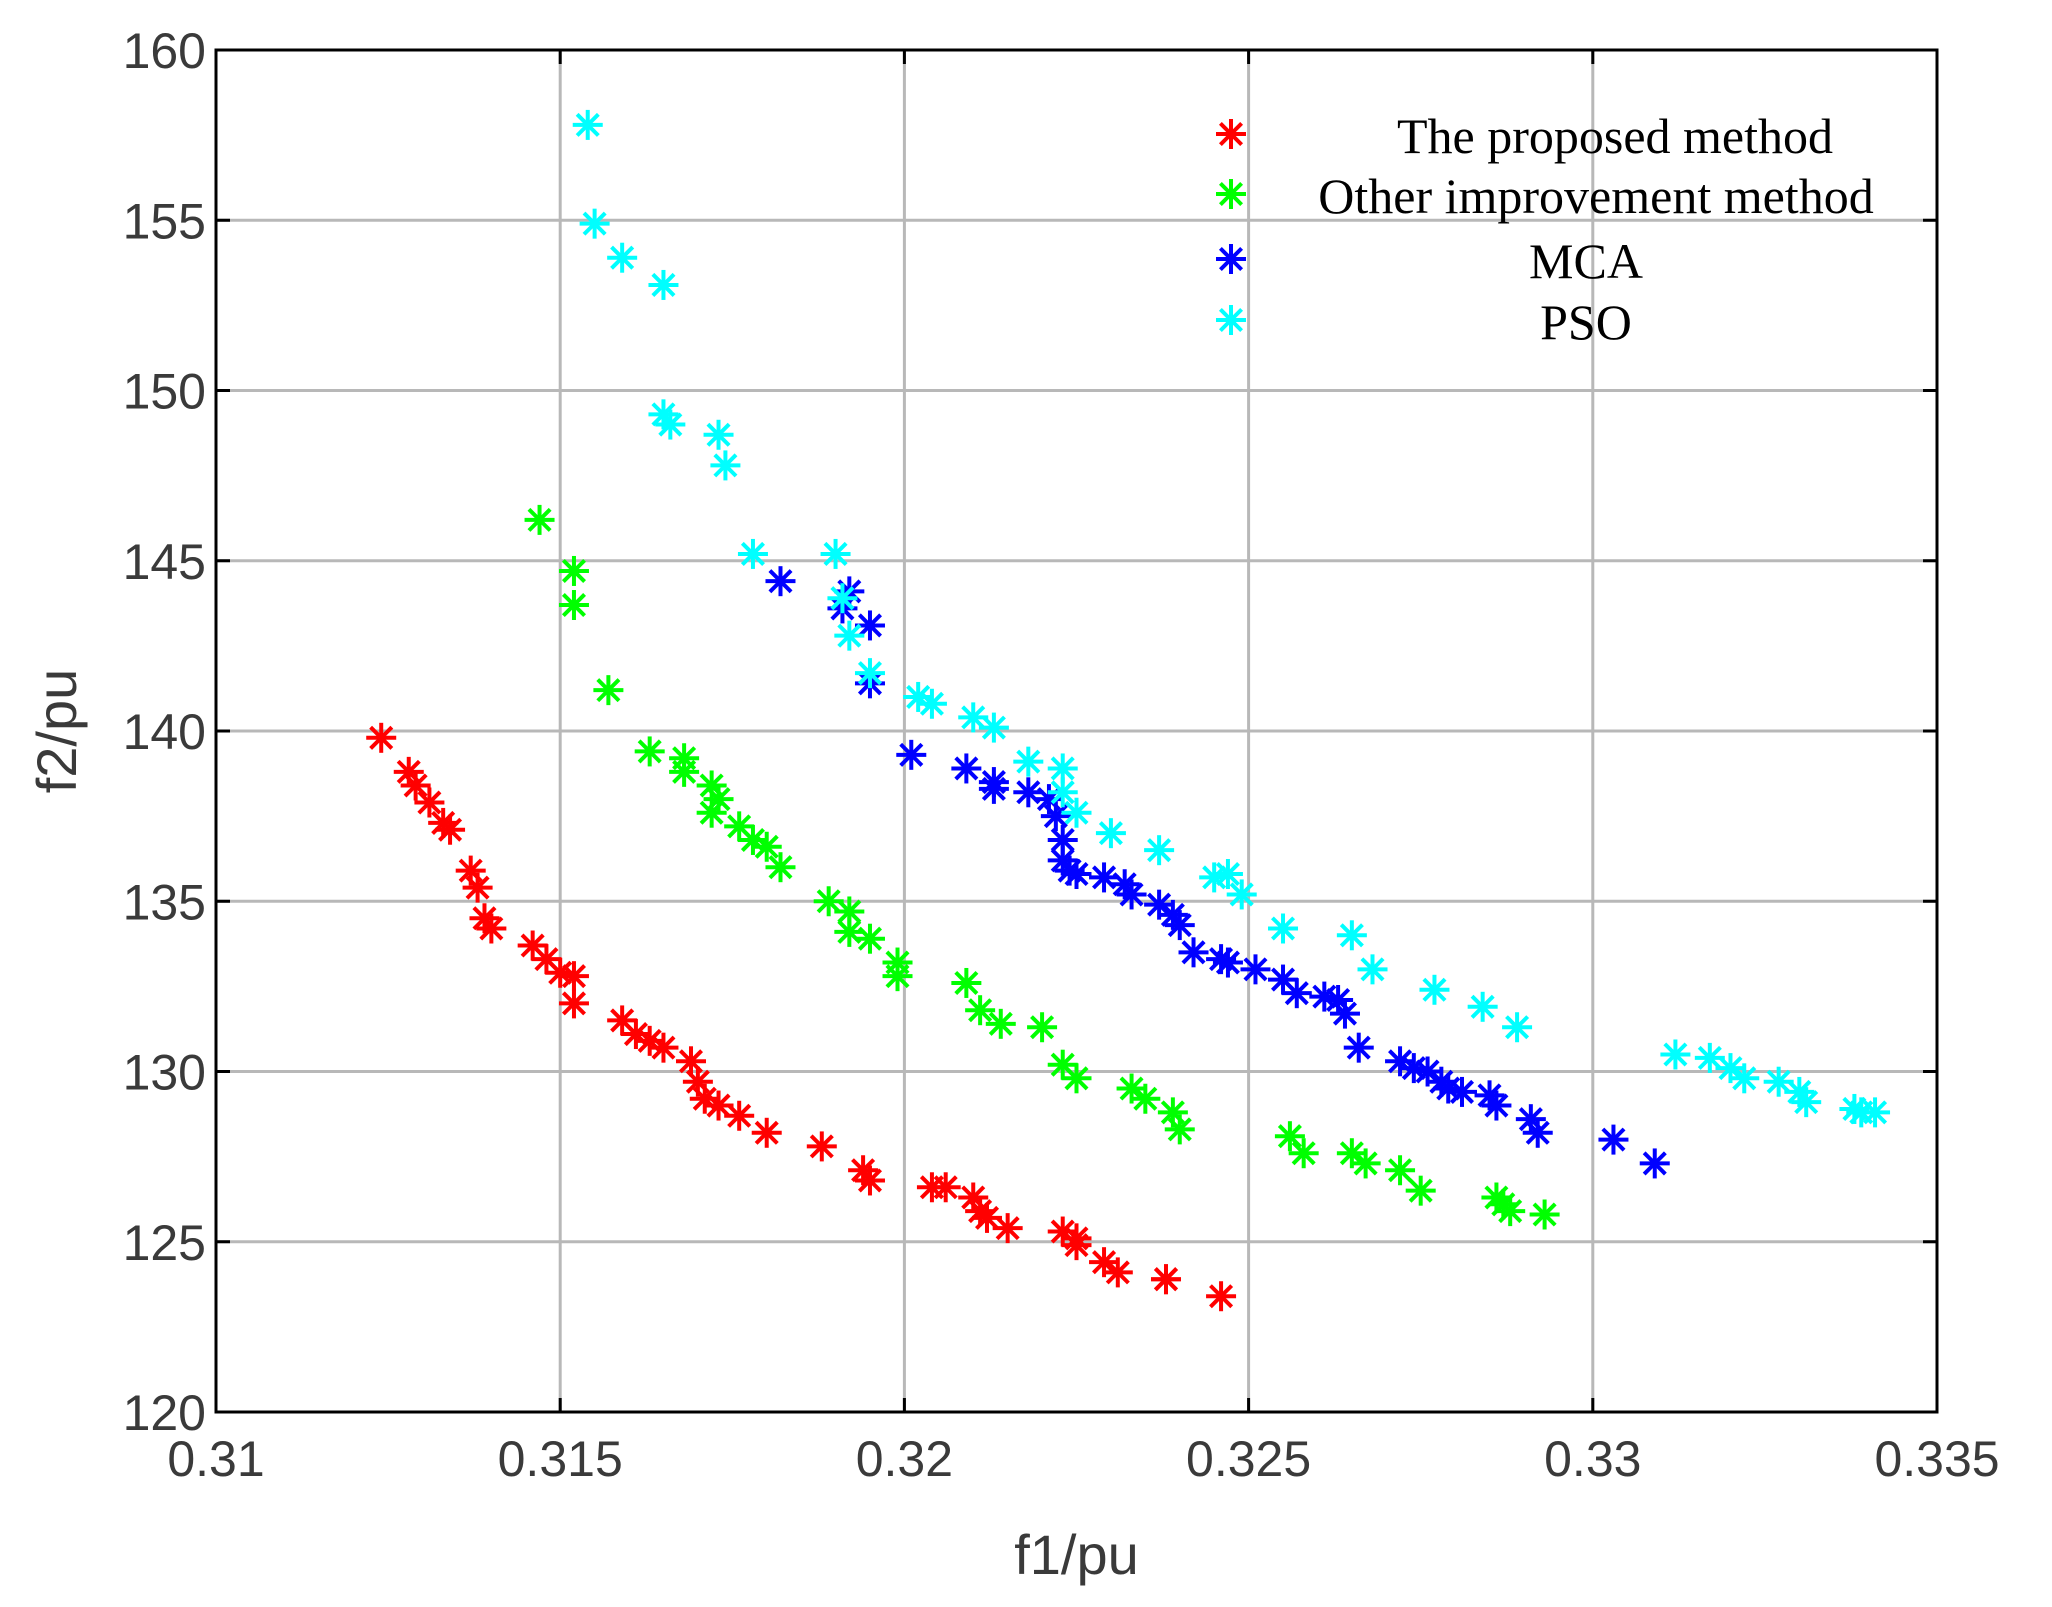 Image resolution: width=2052 pixels, height=1607 pixels. I want to click on legend-label: Other improvement method, so click(1595, 196).